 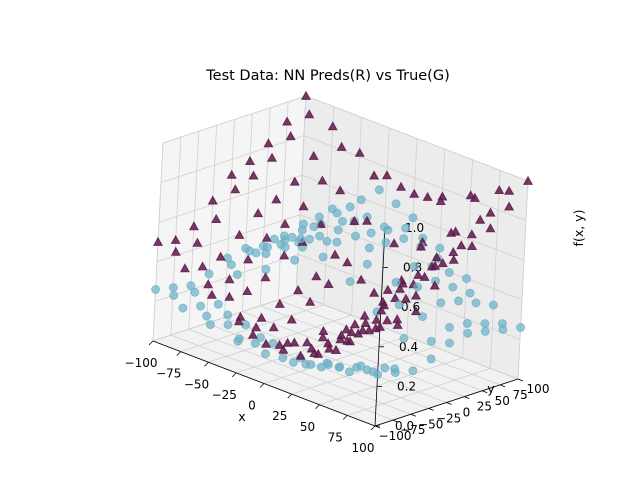 I want to click on chart-title: Test Data: NN Preds(R) vs True(G), so click(x=327, y=76).